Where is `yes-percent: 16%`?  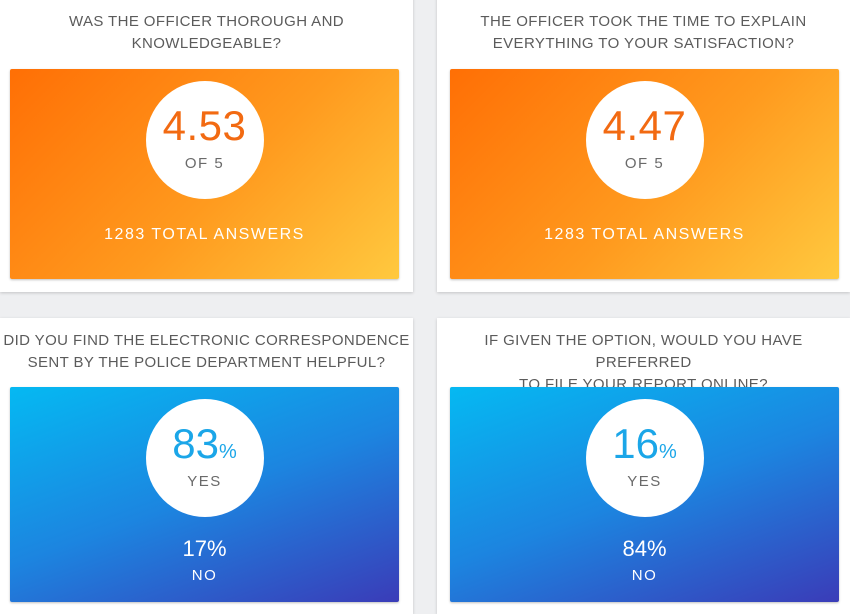 yes-percent: 16% is located at coordinates (645, 448).